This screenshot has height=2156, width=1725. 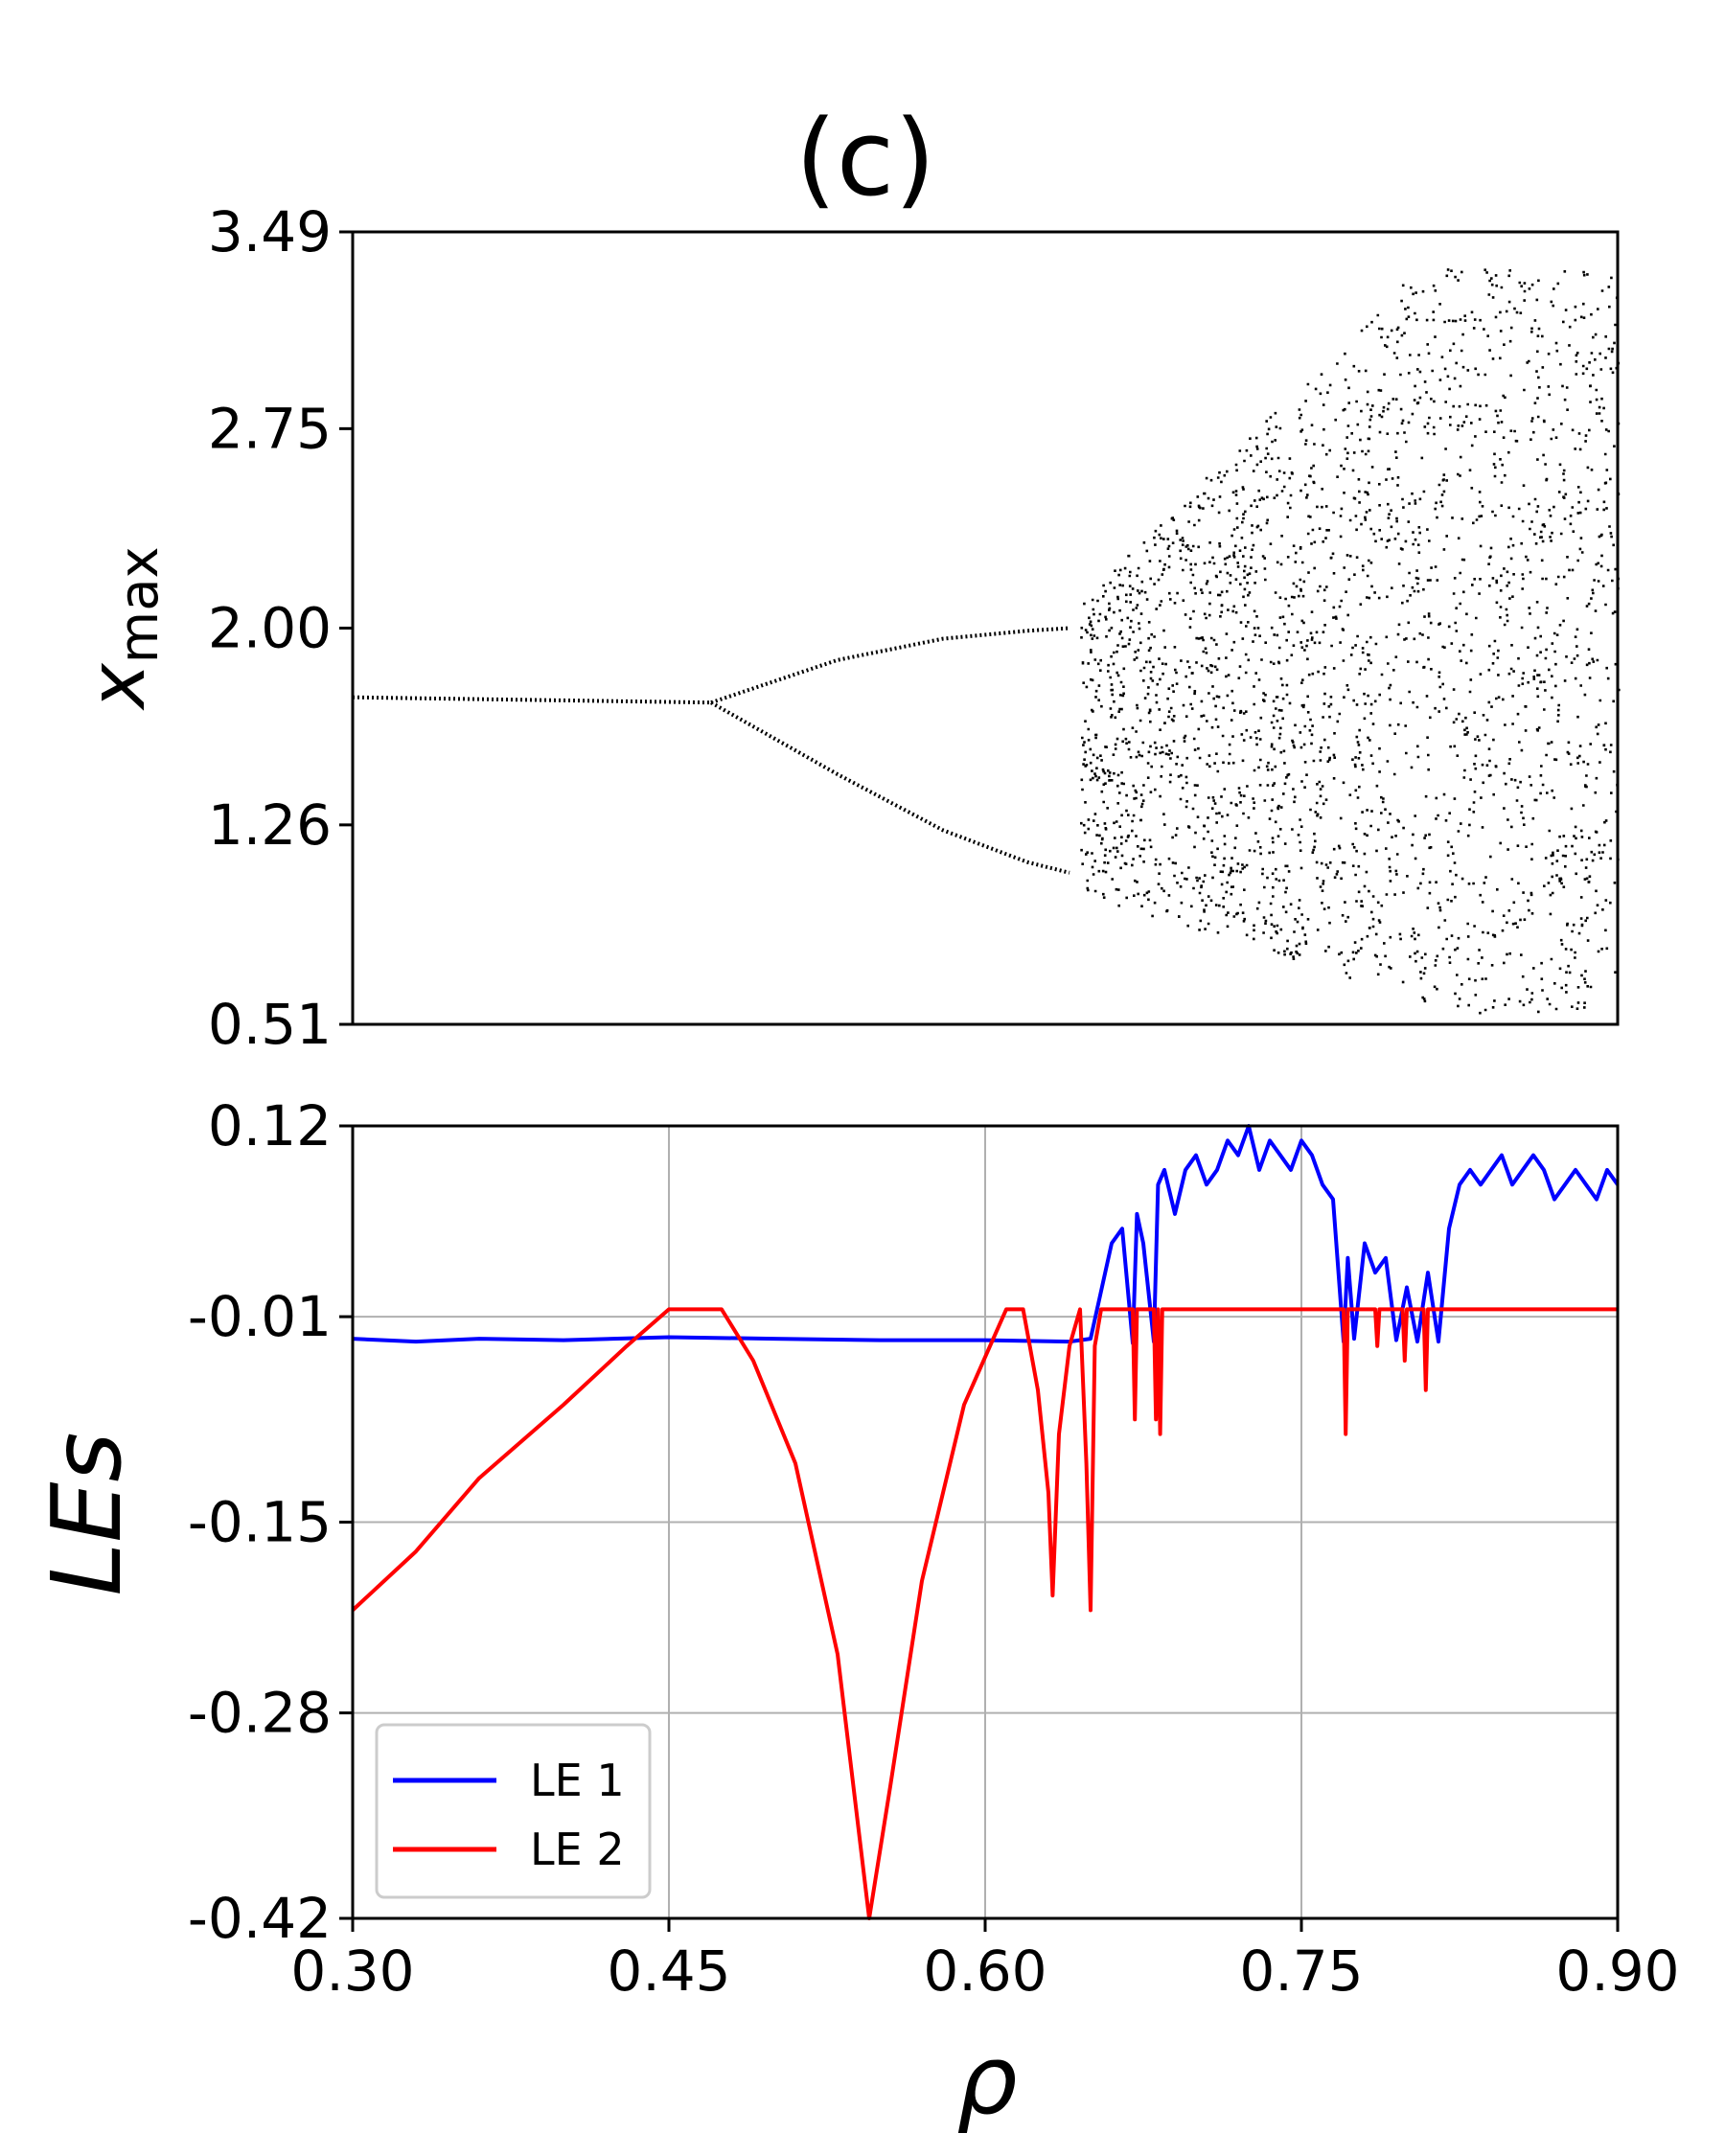 I want to click on legend: LE 1 LE 2, so click(x=513, y=1811).